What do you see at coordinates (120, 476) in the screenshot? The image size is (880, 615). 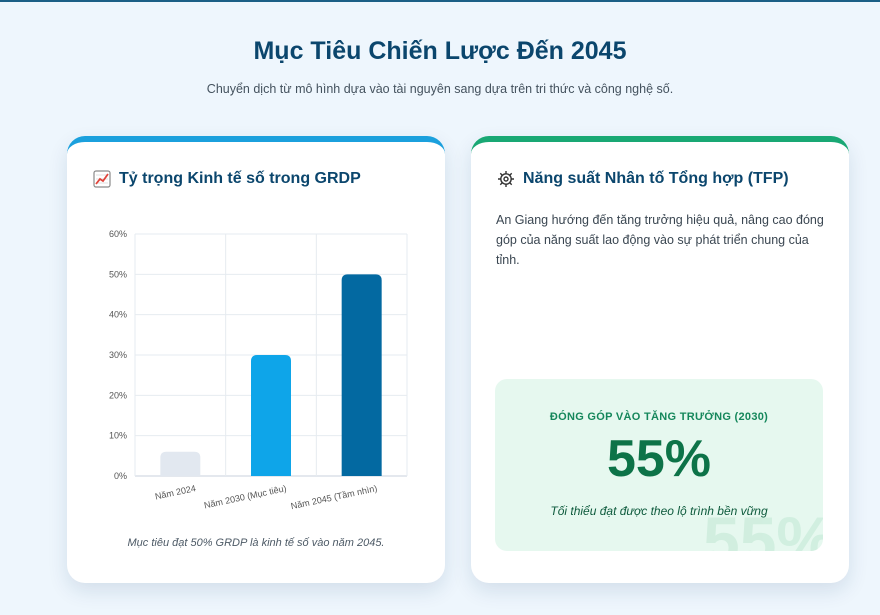 I see `y-tick-label: 0%` at bounding box center [120, 476].